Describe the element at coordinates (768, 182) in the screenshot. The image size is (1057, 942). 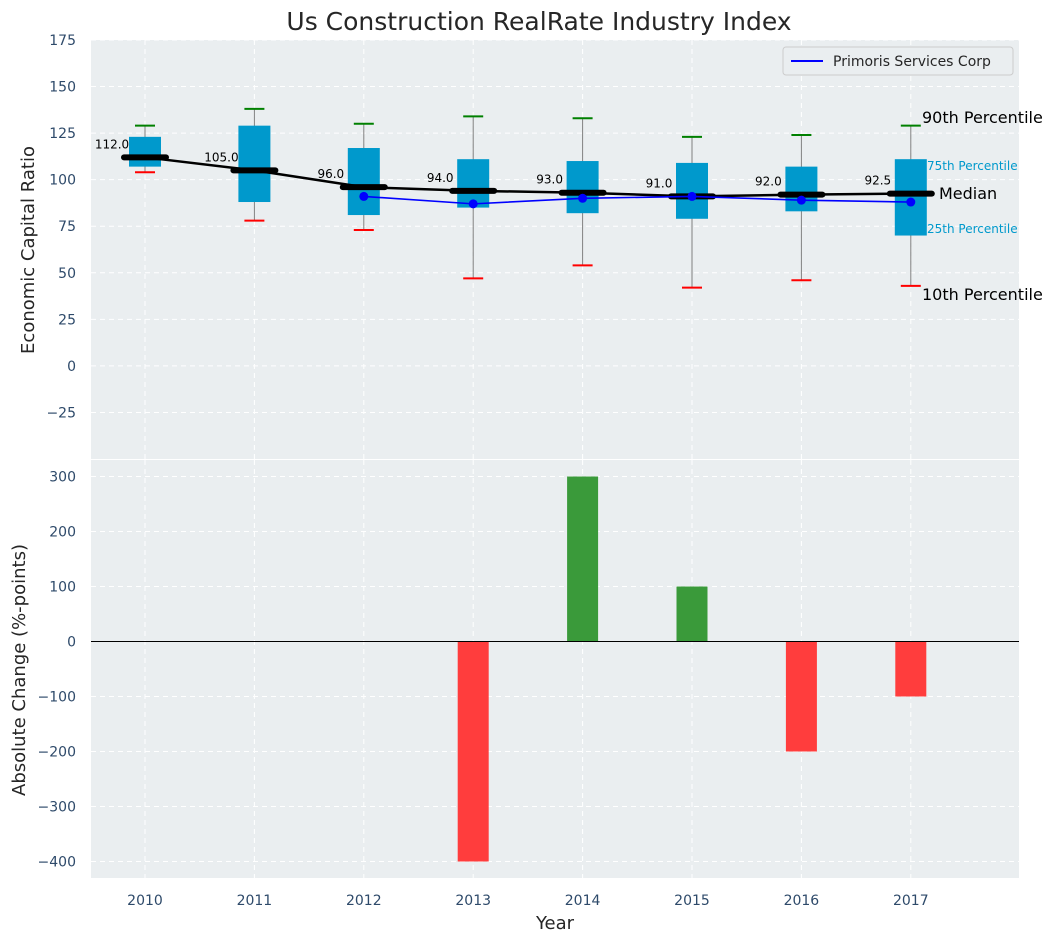
I see `median-data-label: 92.0` at that location.